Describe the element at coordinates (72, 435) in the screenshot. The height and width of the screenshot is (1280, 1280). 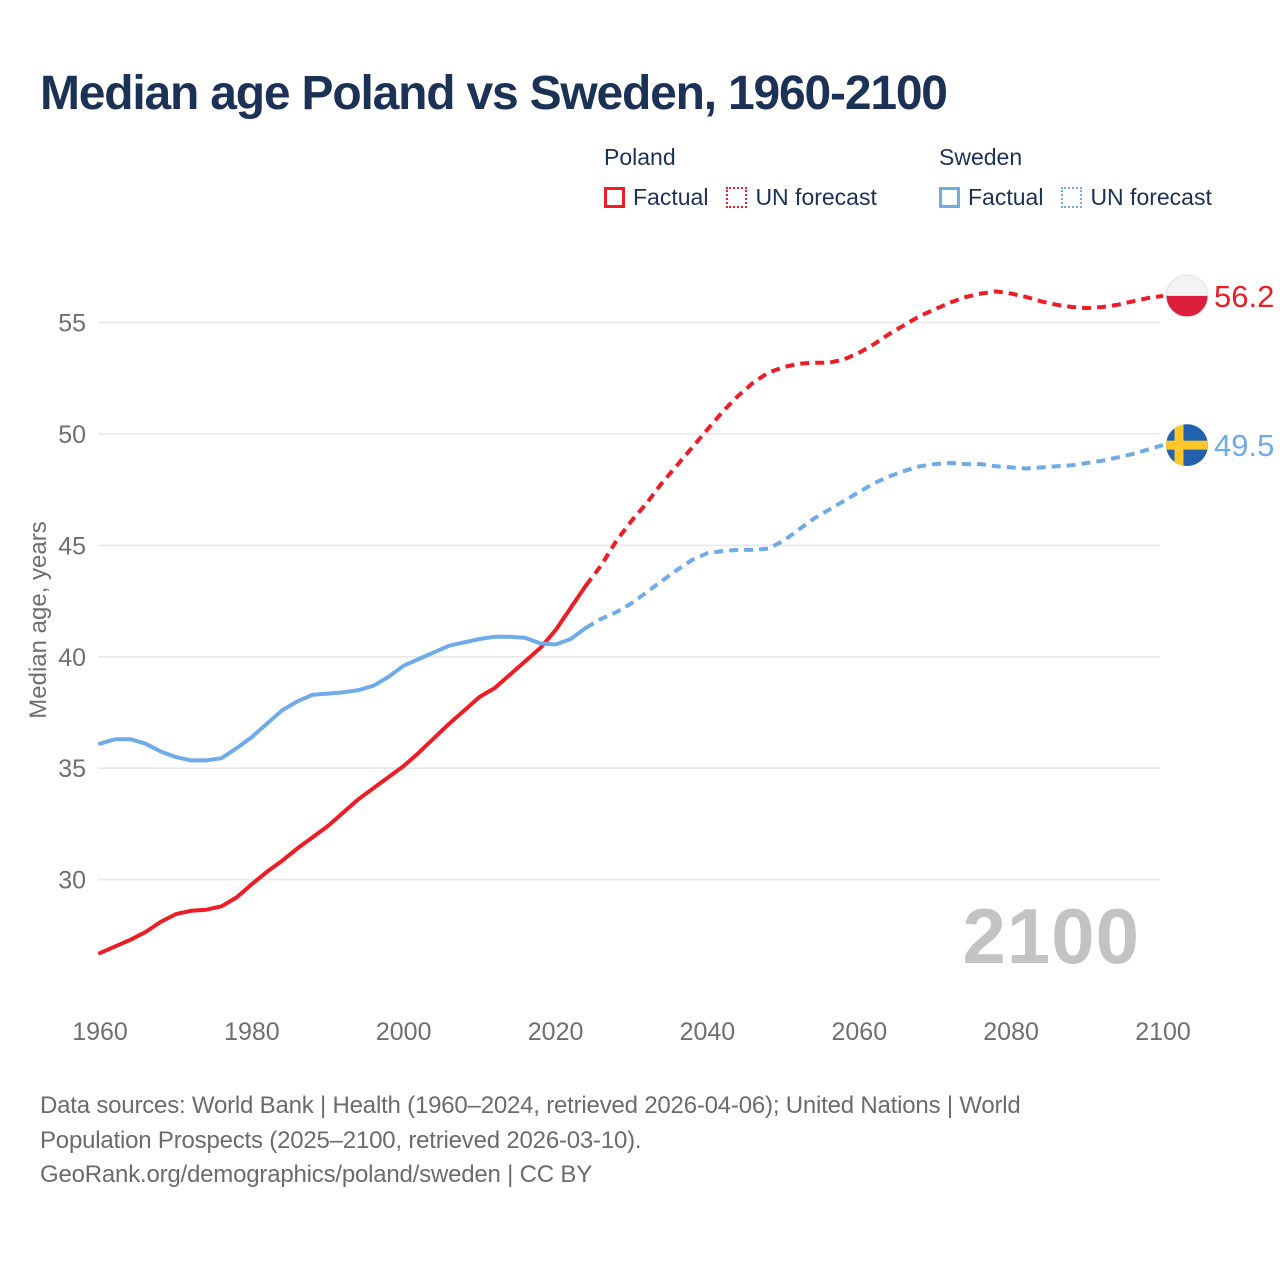
I see `svg-text: 50` at that location.